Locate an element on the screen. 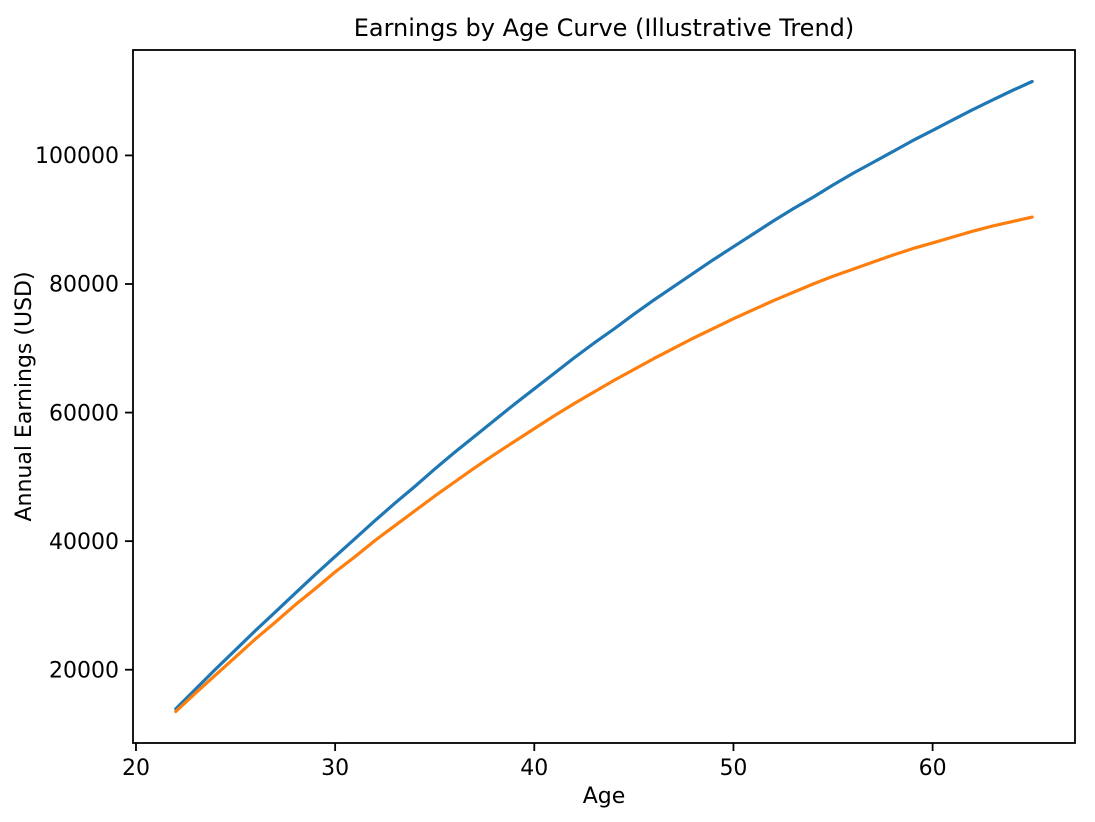 The image size is (1095, 822). x-tick-label: 30 is located at coordinates (335, 768).